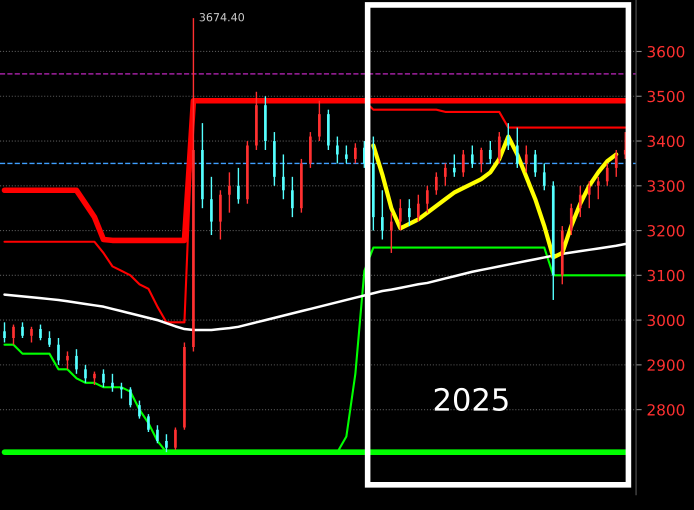 The image size is (694, 510). What do you see at coordinates (666, 365) in the screenshot?
I see `y-tick-label: 2900` at bounding box center [666, 365].